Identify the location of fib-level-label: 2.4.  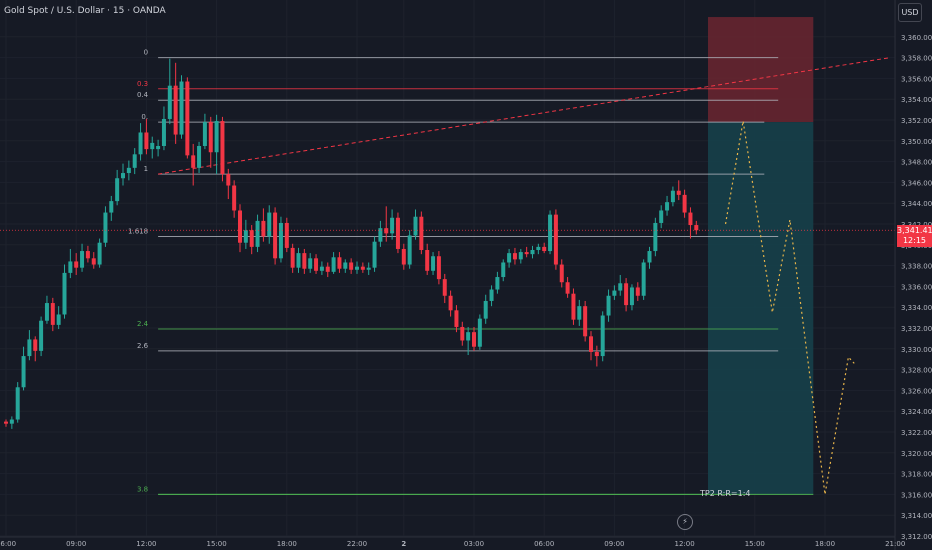
(143, 324).